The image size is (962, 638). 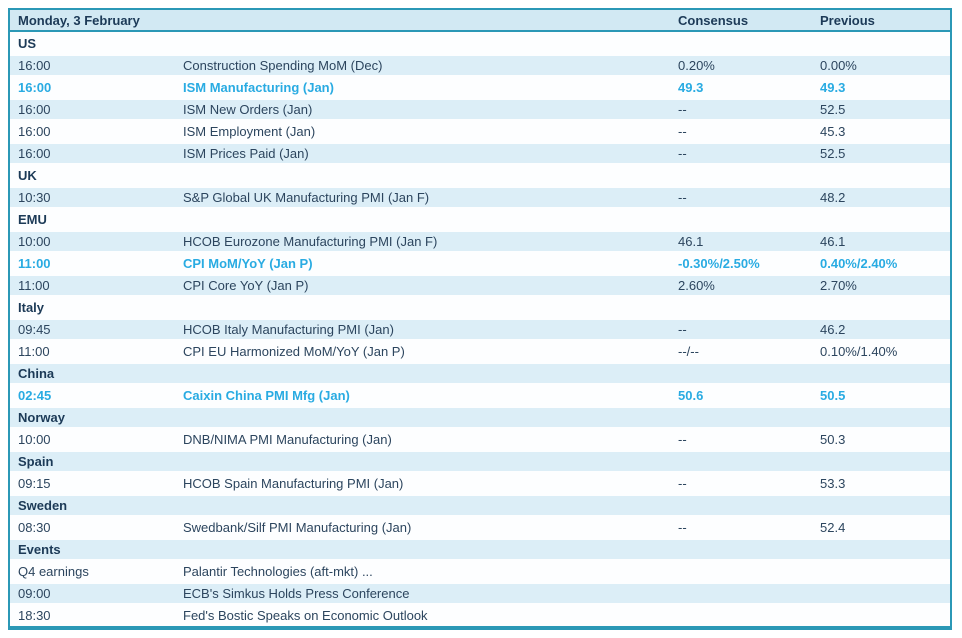 I want to click on table-row: 09:00 ECB's Simkus Holds Press Conference, so click(x=480, y=593).